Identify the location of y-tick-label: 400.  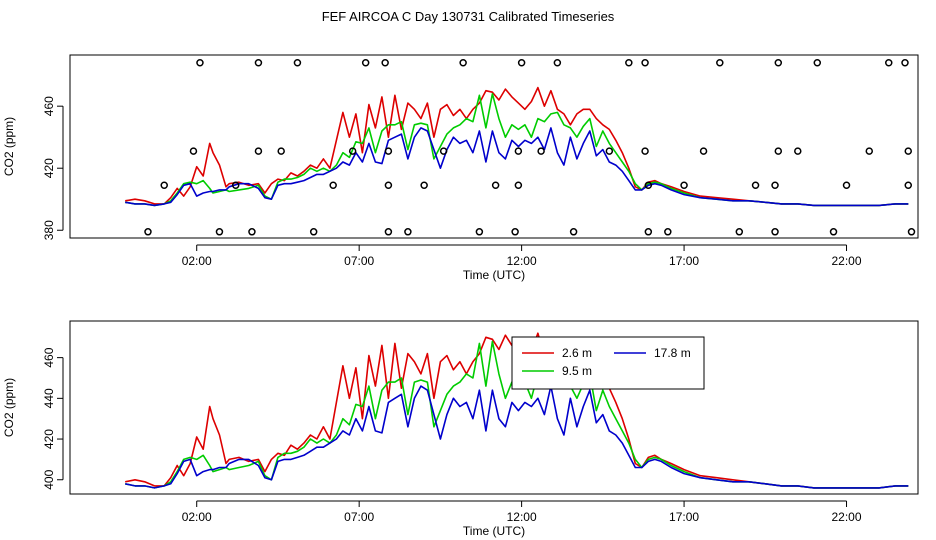
(49, 479).